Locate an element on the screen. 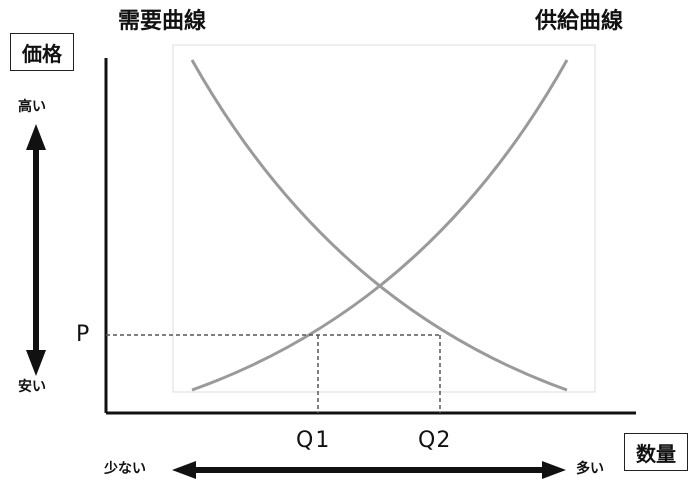  price-level-label: P is located at coordinates (83, 334).